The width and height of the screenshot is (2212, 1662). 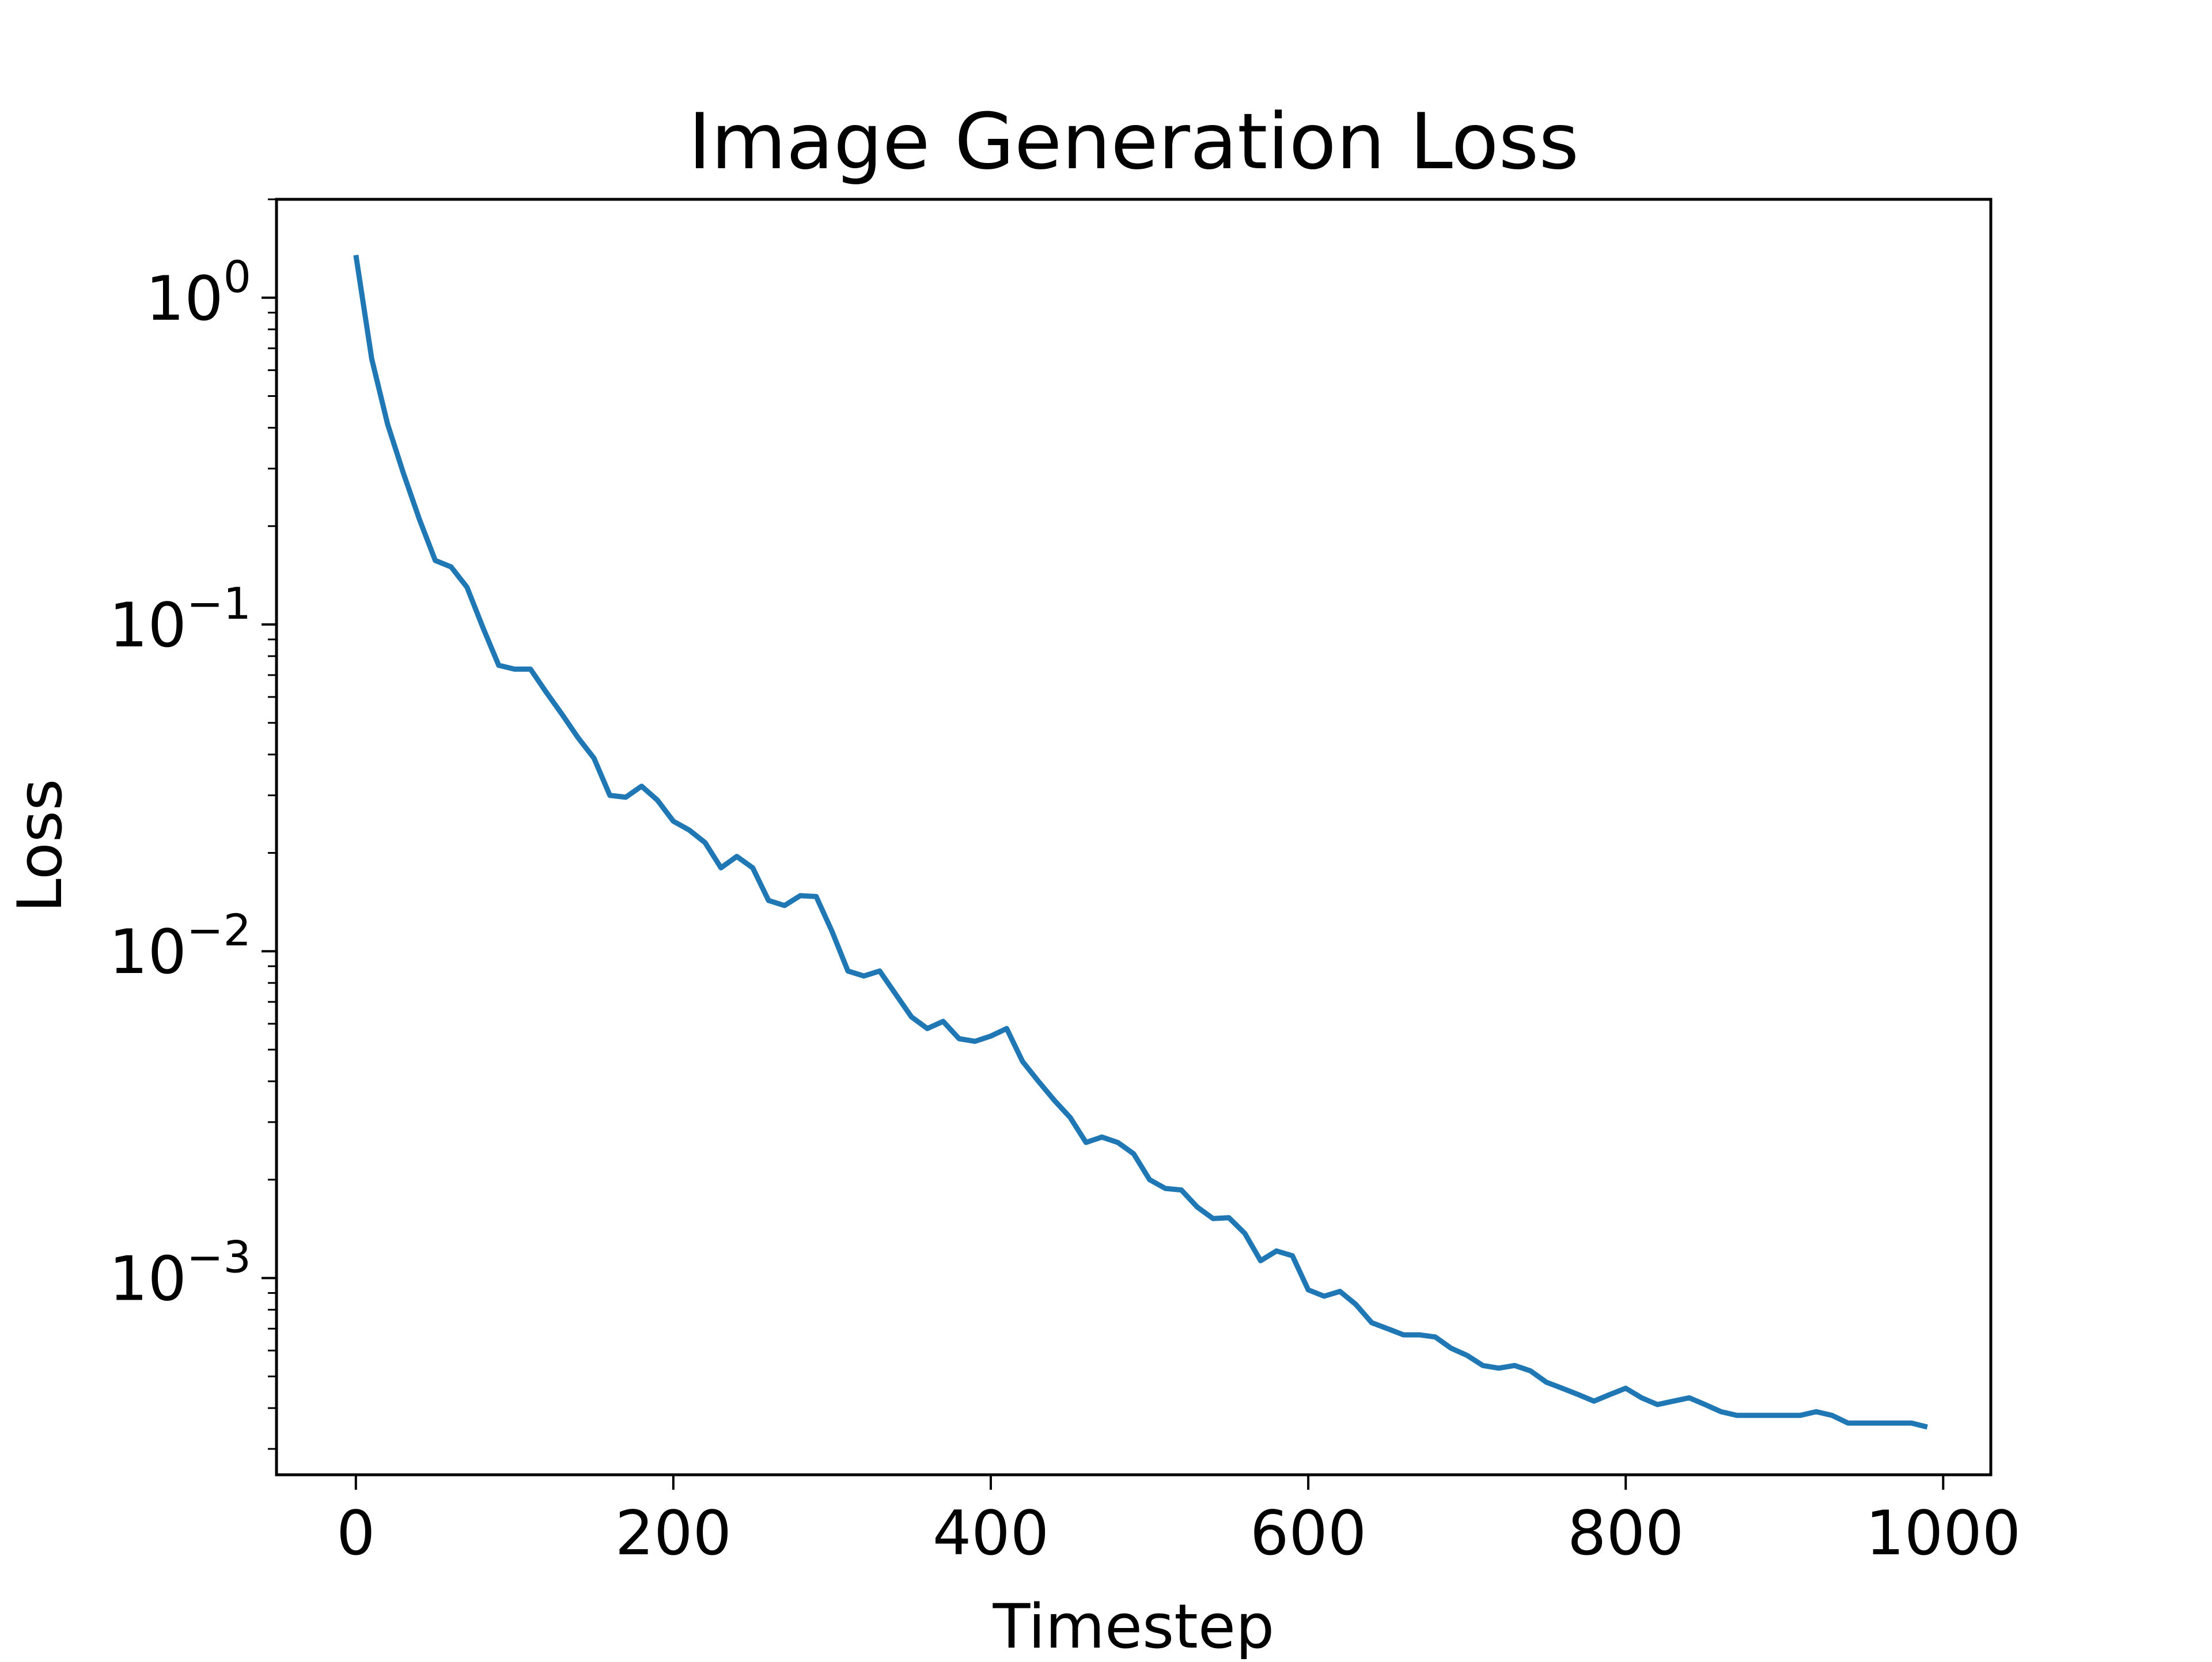 What do you see at coordinates (355, 1533) in the screenshot?
I see `x-tick-label: 0` at bounding box center [355, 1533].